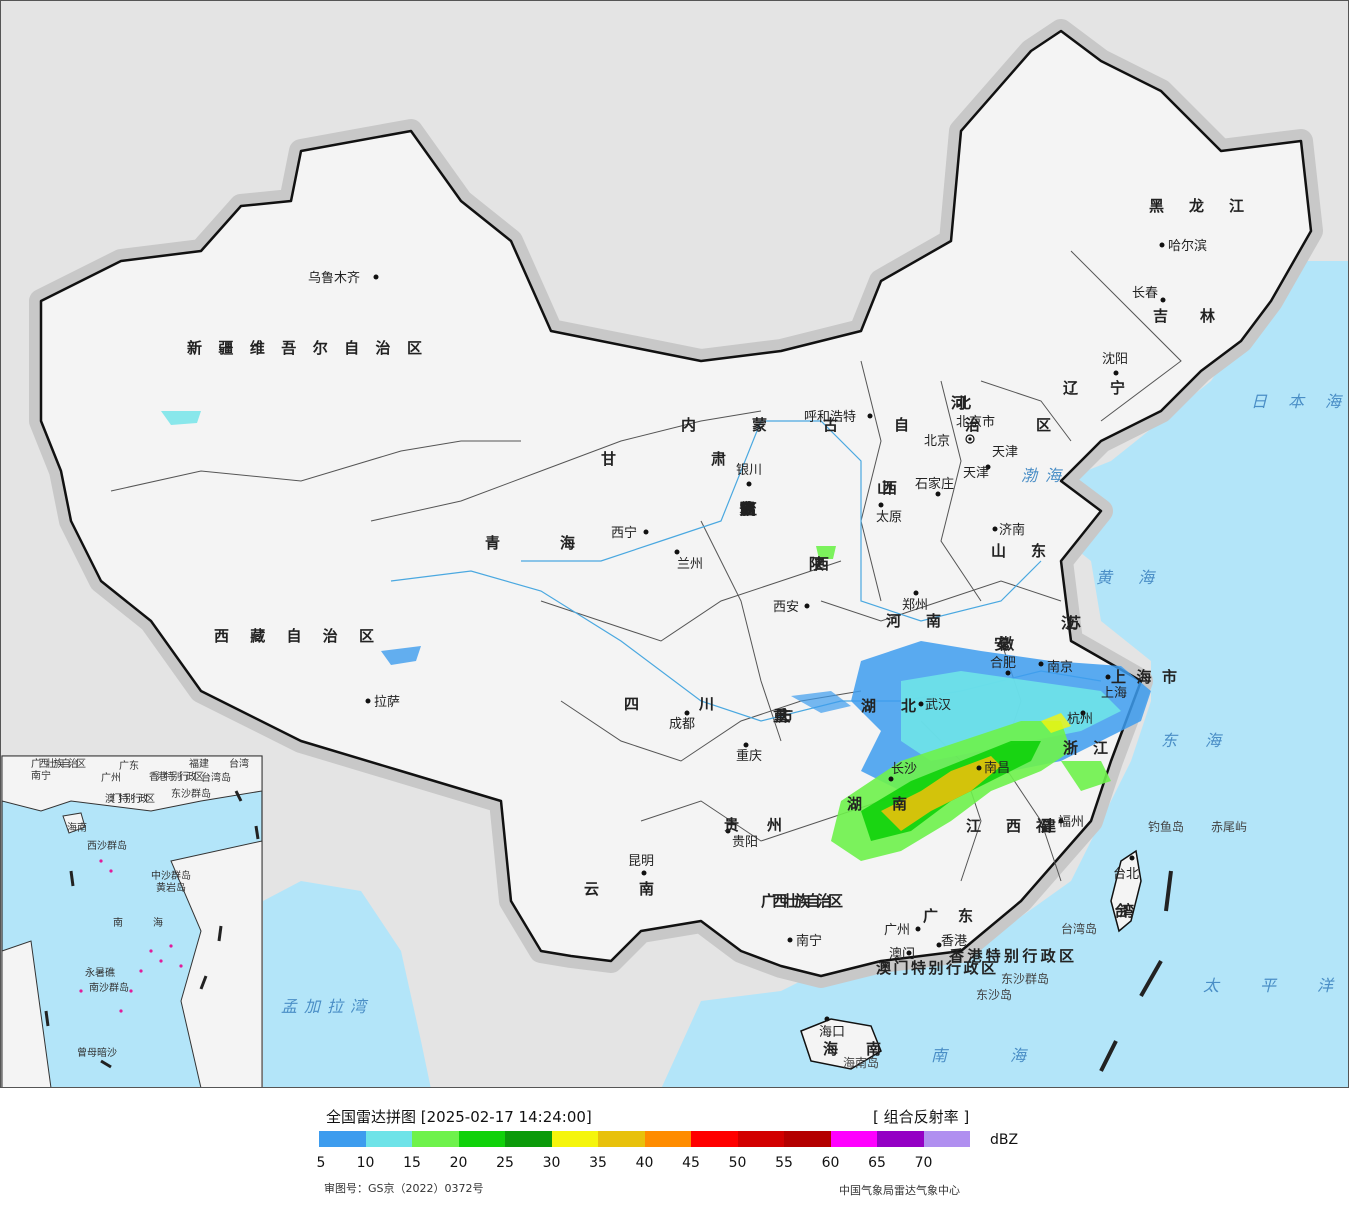 The image size is (1349, 1208). Describe the element at coordinates (404, 1188) in the screenshot. I see `review-number: 审图号：GS京（2022）0372号` at that location.